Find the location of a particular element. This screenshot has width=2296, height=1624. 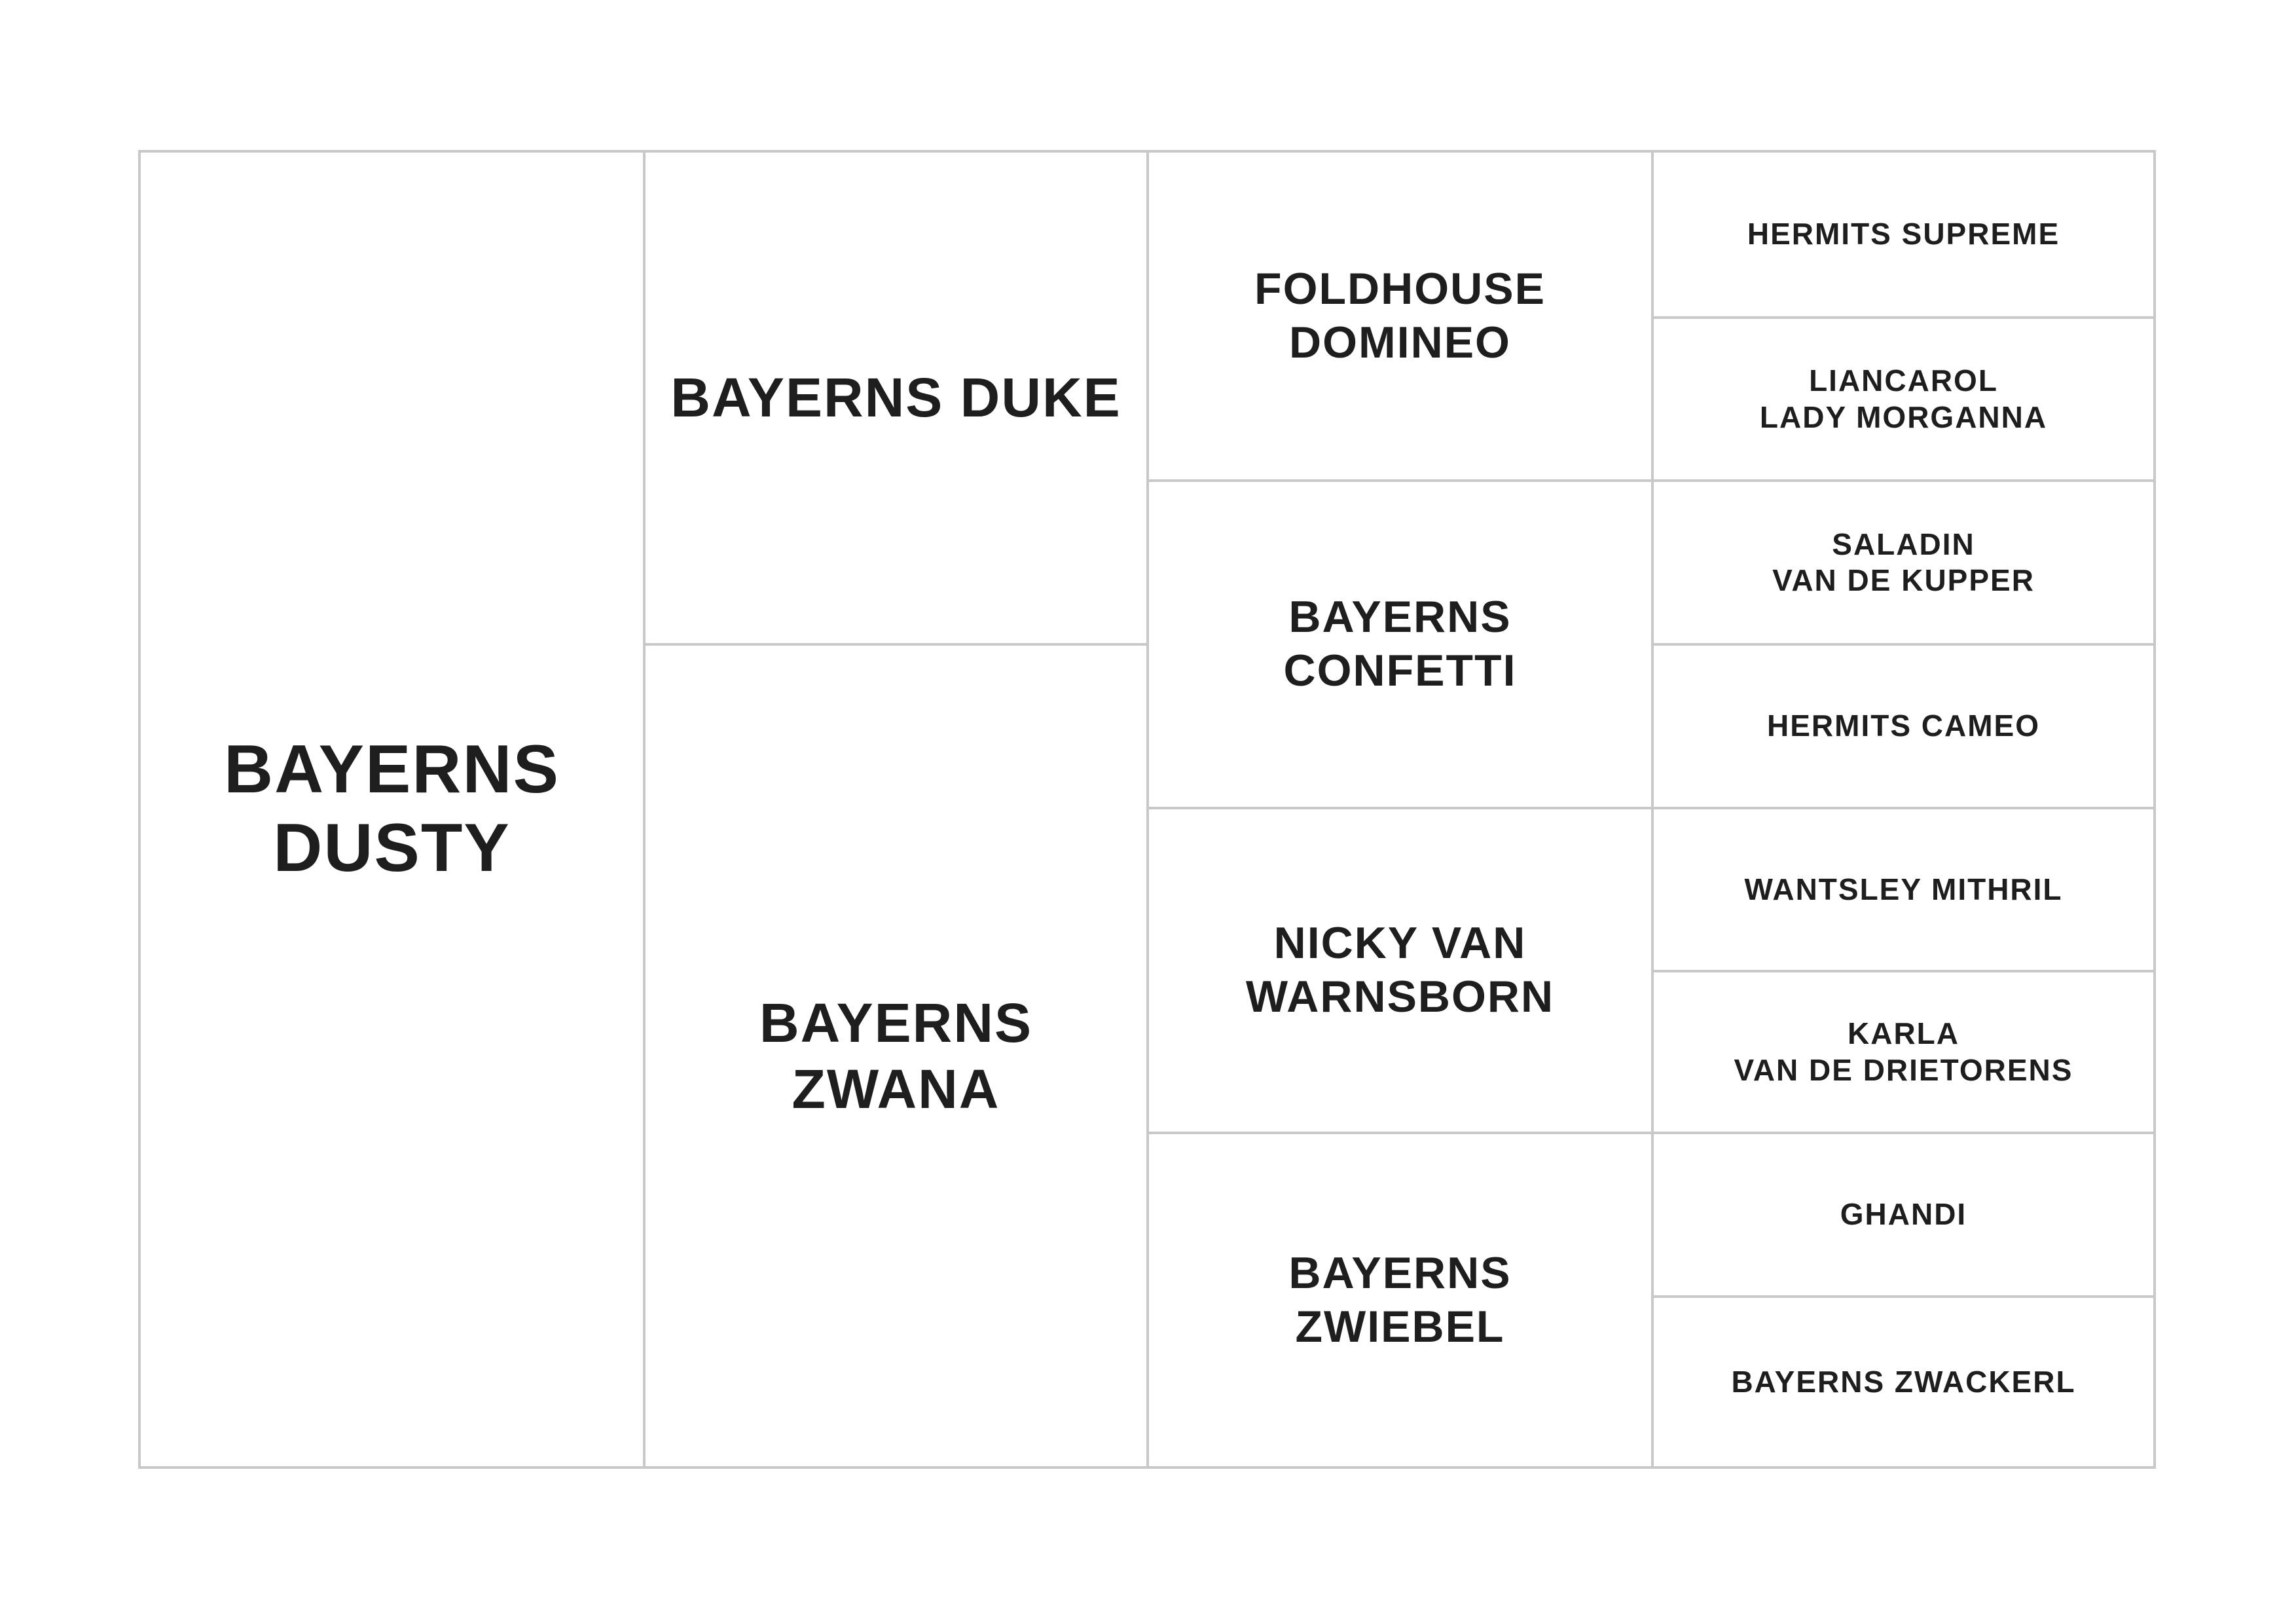

grandparent-cell: BAYERNS ZWIEBEL is located at coordinates (1398, 1299).